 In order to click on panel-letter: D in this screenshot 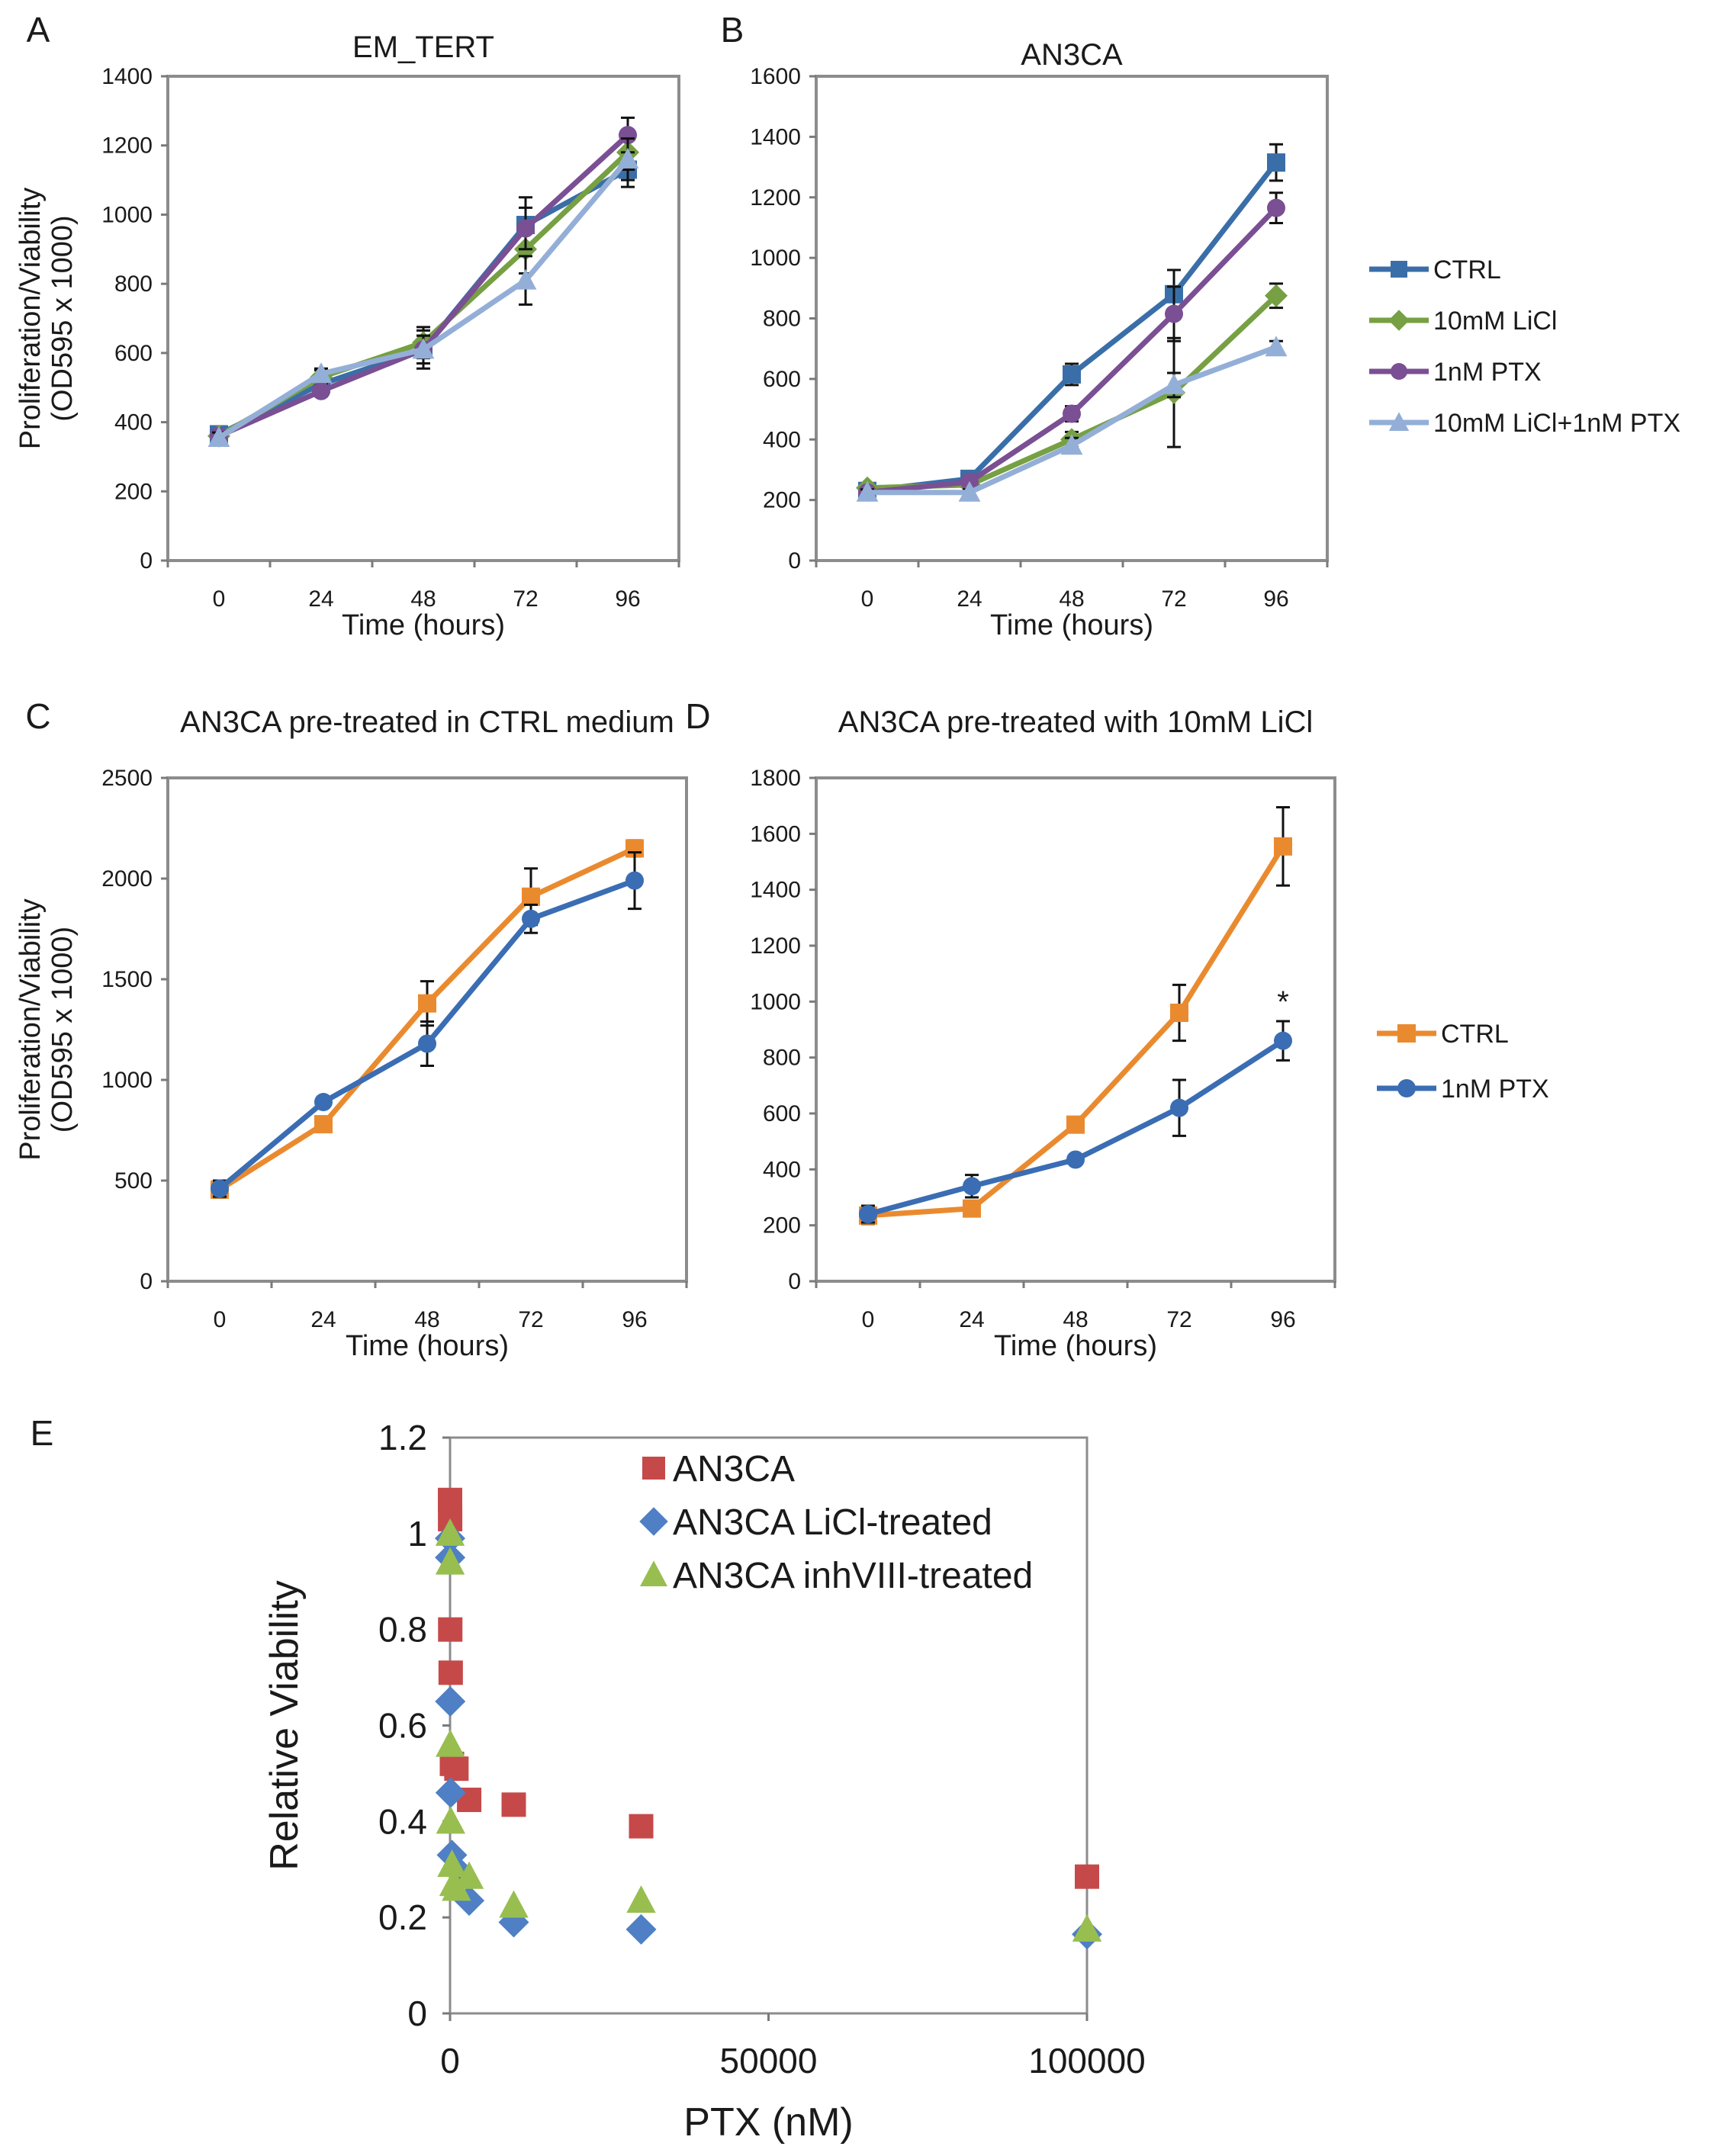, I will do `click(698, 716)`.